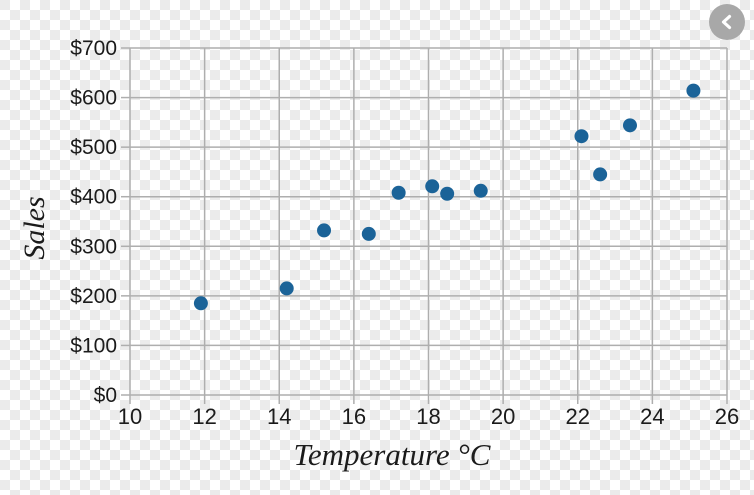 Image resolution: width=754 pixels, height=495 pixels. Describe the element at coordinates (279, 416) in the screenshot. I see `x-tick-label: 14` at that location.